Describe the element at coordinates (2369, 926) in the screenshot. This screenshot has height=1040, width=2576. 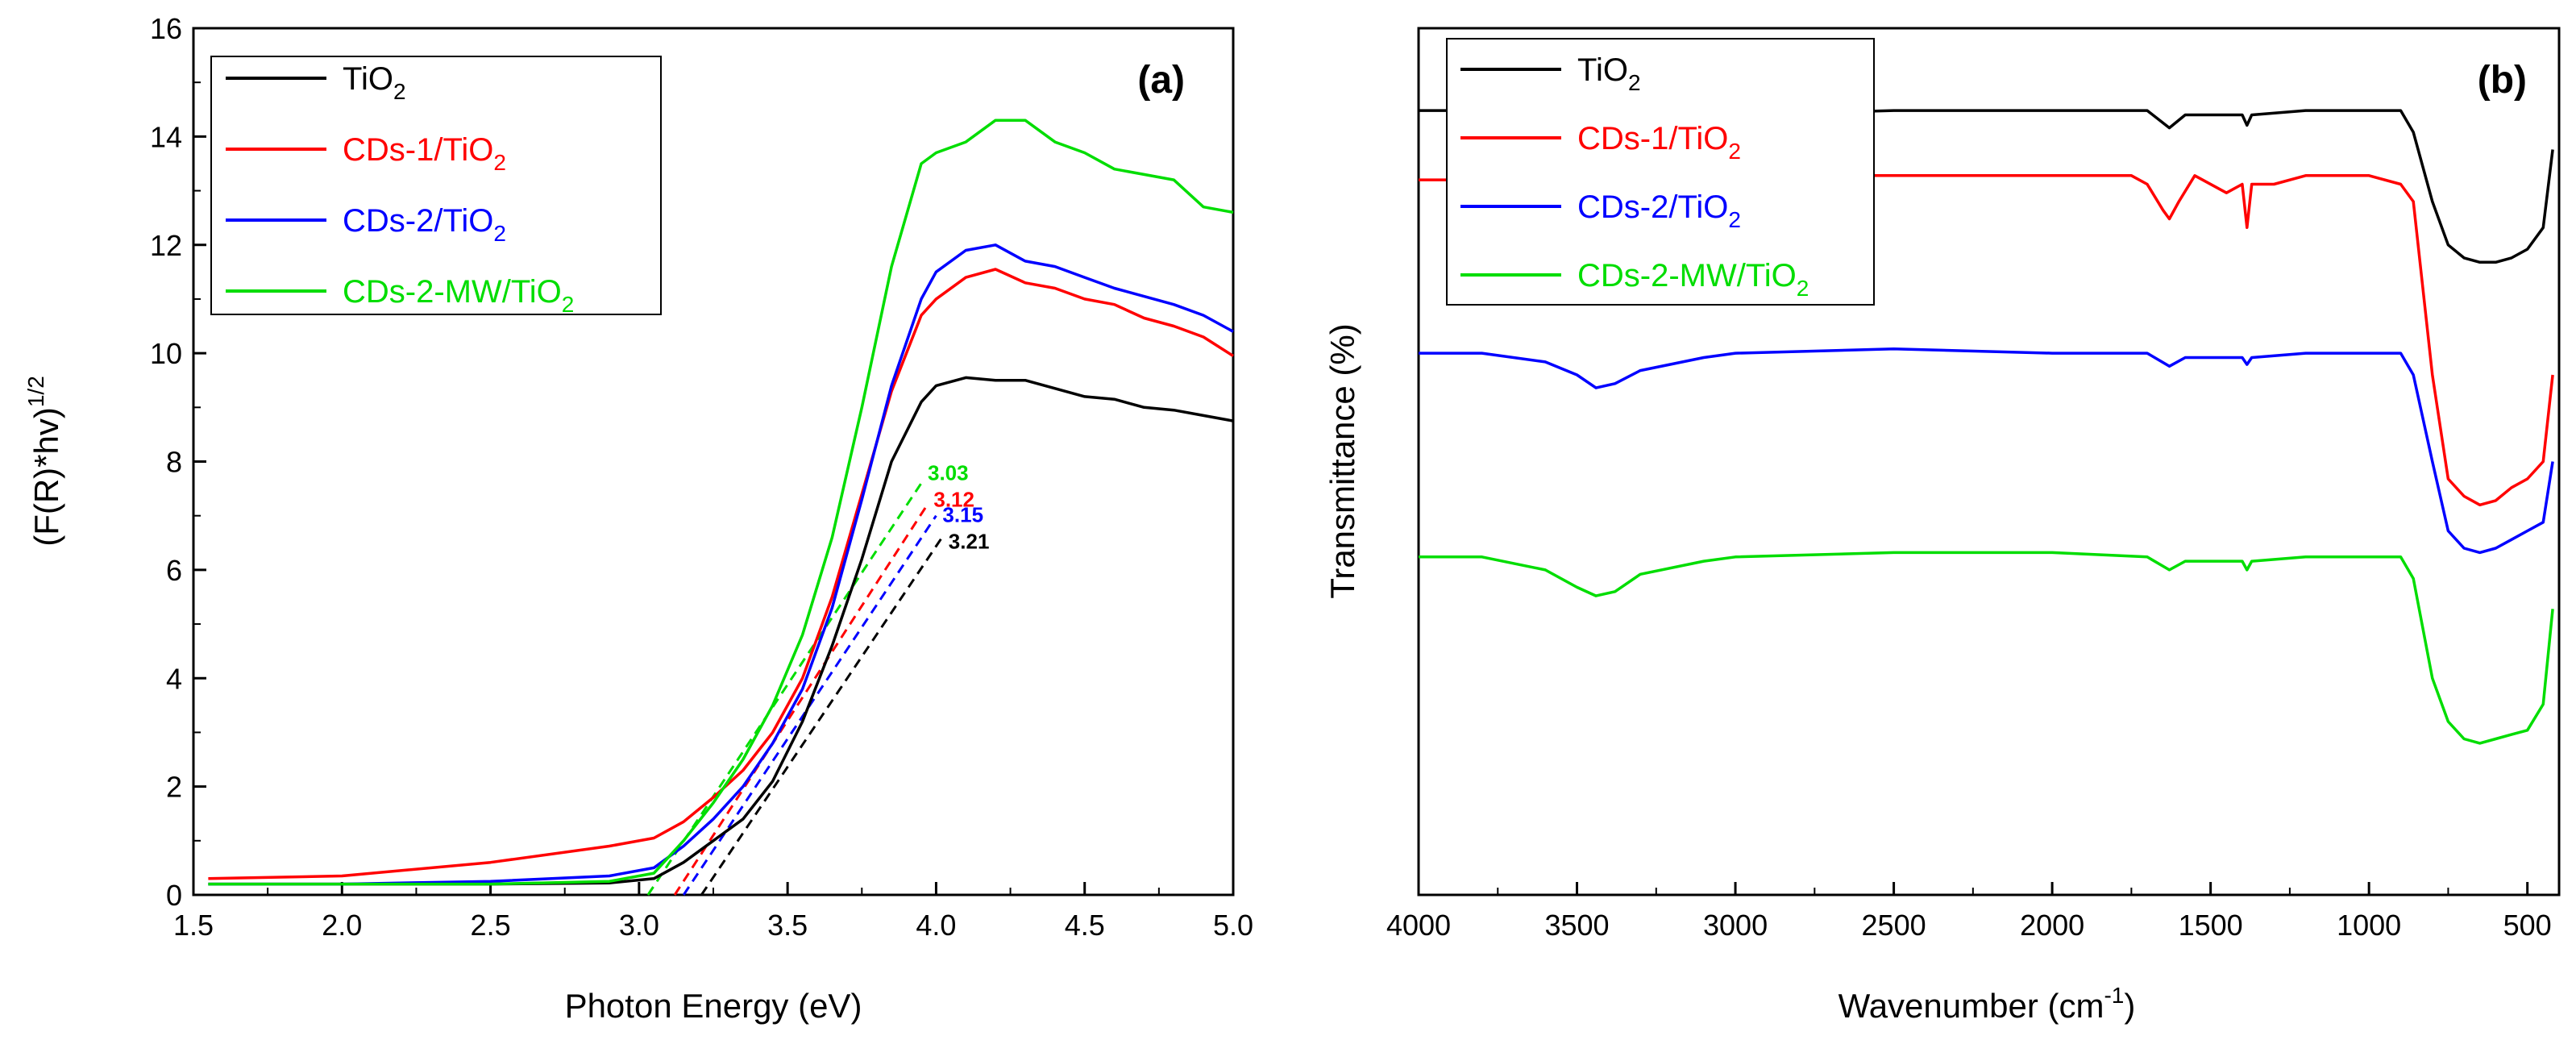
I see `x-tick-label: 1000` at that location.